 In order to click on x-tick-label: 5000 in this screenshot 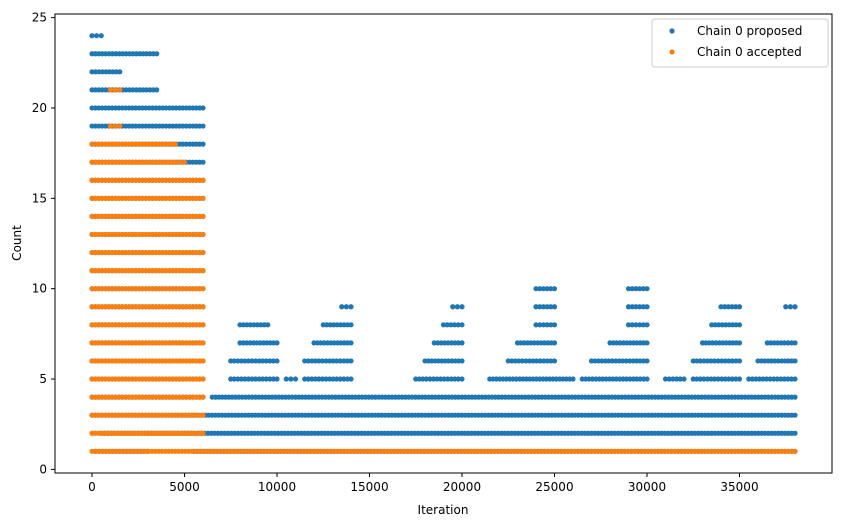, I will do `click(184, 487)`.